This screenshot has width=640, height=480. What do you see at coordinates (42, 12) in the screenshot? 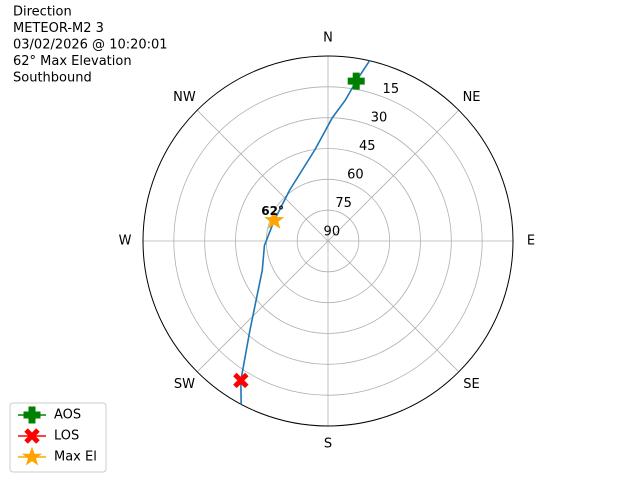
I see `info-line: Direction` at bounding box center [42, 12].